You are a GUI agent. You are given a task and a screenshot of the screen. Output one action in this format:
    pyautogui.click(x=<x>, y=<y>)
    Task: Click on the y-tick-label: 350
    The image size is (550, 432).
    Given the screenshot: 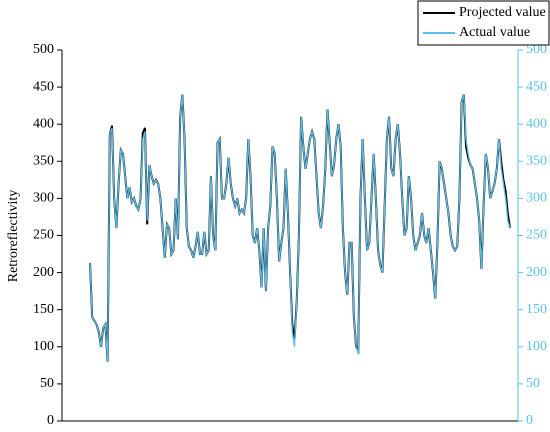 What is the action you would take?
    pyautogui.click(x=43, y=161)
    